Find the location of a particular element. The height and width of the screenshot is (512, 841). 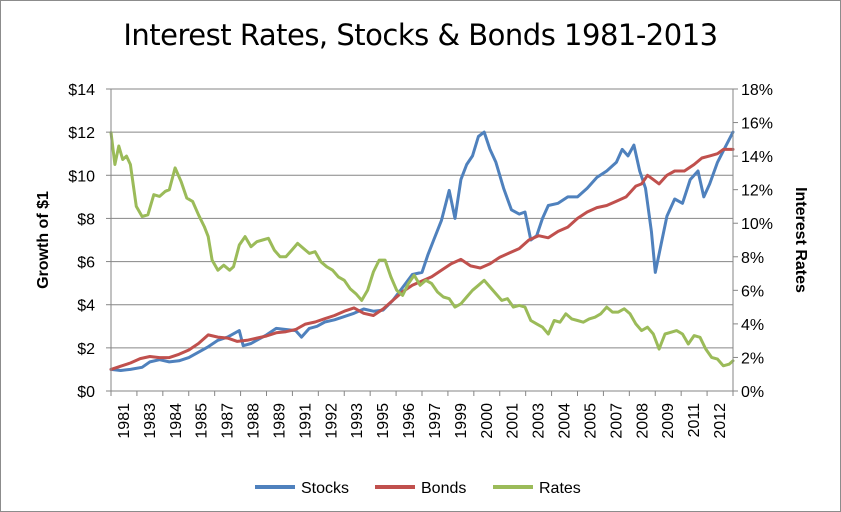

x-tick-label: 2001 is located at coordinates (513, 421).